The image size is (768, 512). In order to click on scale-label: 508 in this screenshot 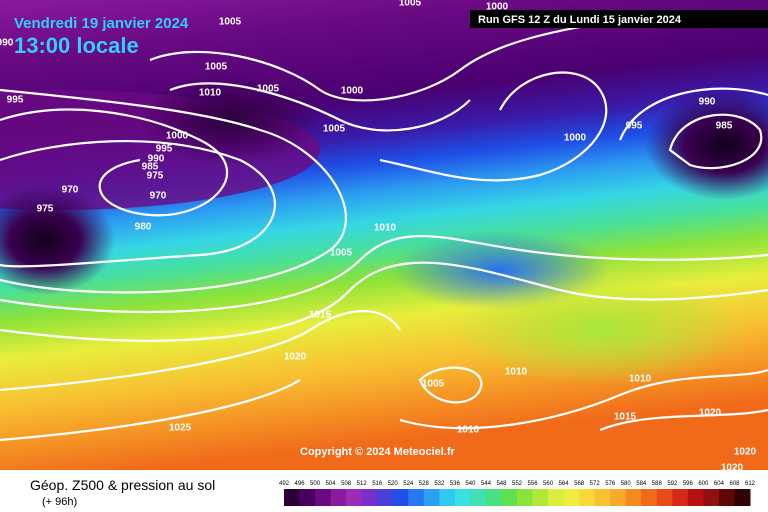, I will do `click(346, 484)`.